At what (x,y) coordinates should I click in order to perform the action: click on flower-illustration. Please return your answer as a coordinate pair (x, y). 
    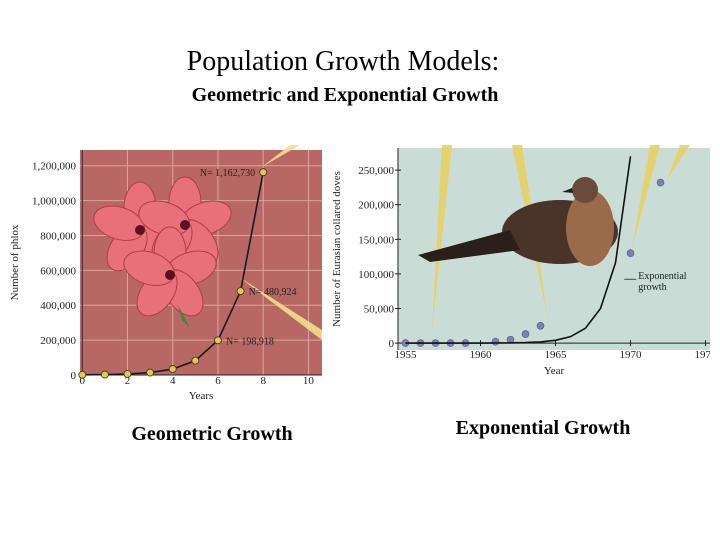
    Looking at the image, I should click on (162, 252).